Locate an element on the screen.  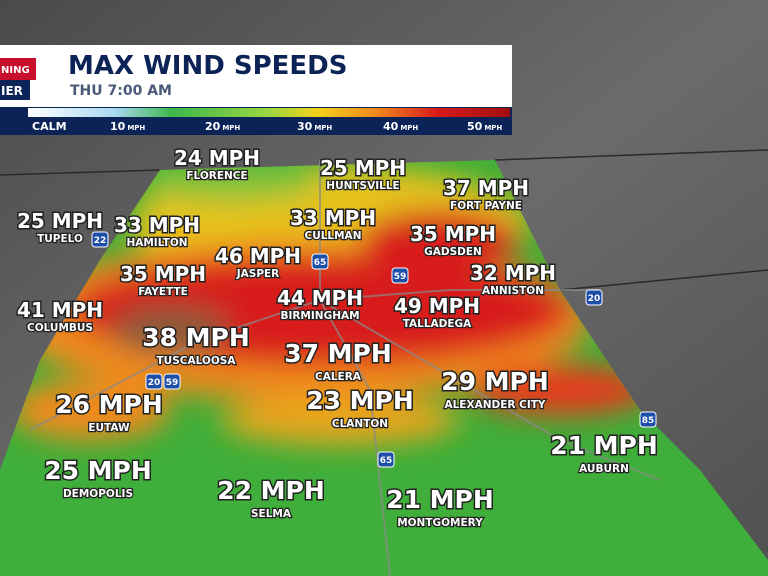
city-name: DEMOPOLIS is located at coordinates (98, 494).